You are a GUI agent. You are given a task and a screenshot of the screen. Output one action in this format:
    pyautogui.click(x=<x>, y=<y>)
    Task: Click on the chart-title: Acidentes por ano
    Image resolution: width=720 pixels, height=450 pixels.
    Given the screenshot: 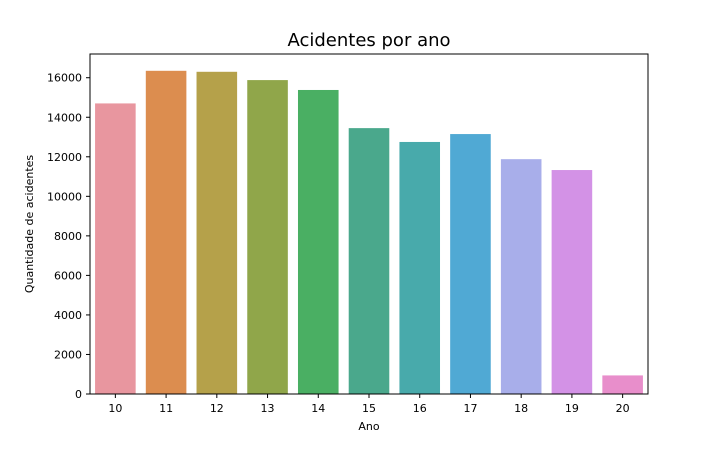 What is the action you would take?
    pyautogui.click(x=368, y=40)
    